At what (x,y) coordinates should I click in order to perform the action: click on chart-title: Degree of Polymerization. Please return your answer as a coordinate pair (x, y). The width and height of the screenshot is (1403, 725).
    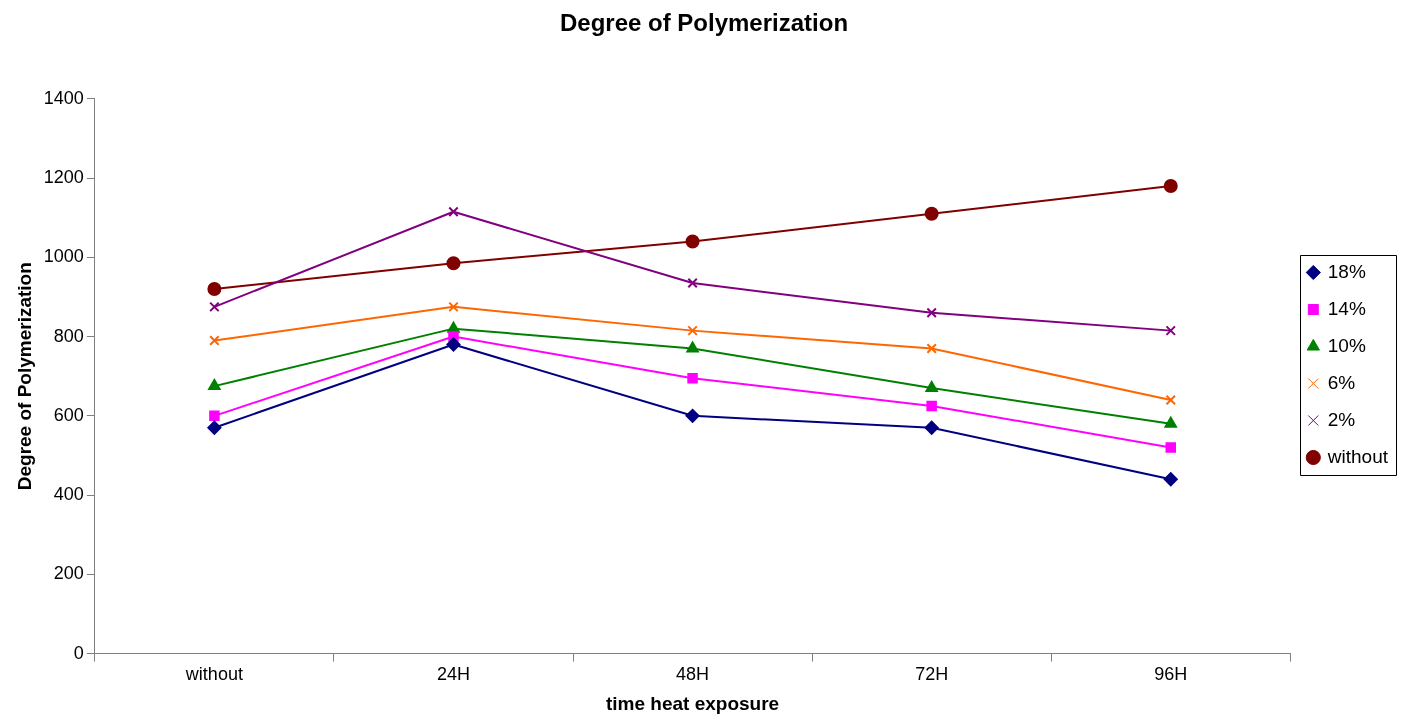
    Looking at the image, I should click on (704, 23).